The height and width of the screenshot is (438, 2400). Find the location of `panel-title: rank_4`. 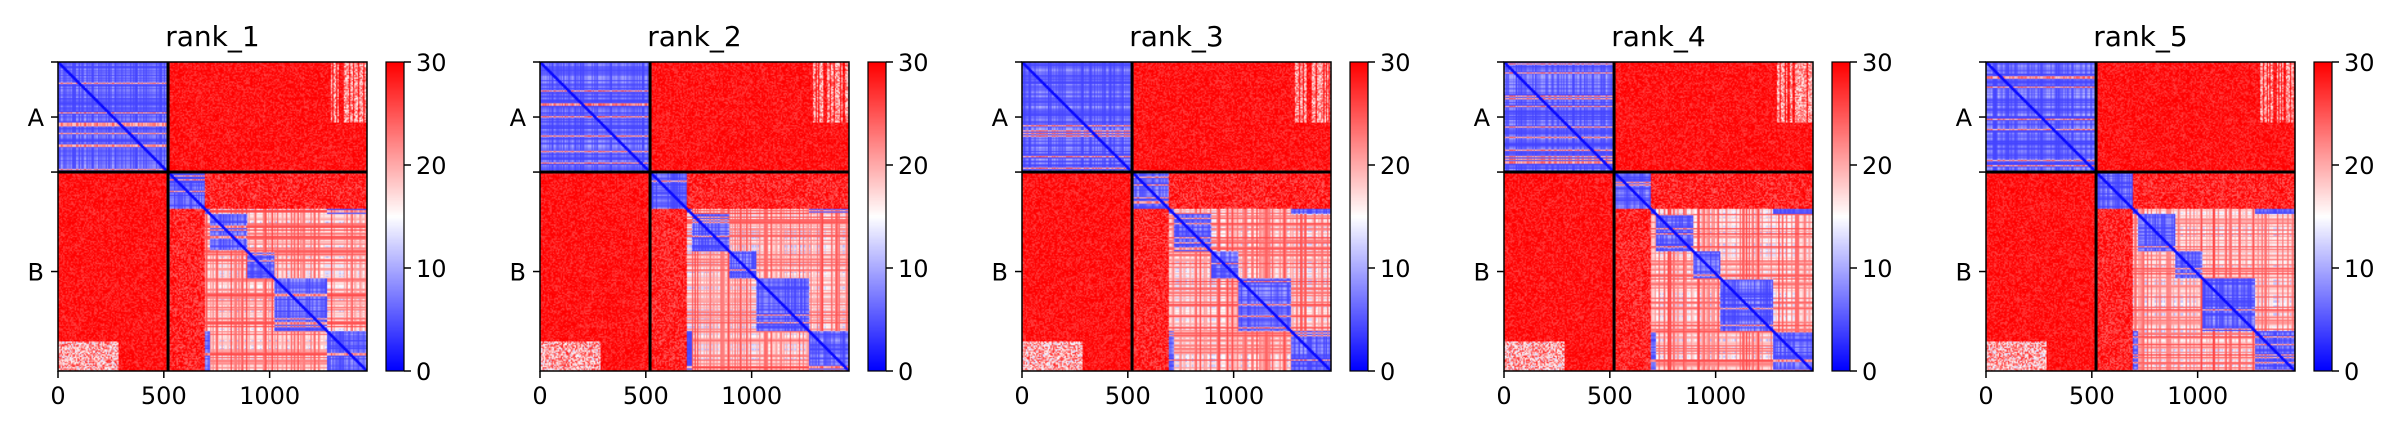

panel-title: rank_4 is located at coordinates (1658, 36).